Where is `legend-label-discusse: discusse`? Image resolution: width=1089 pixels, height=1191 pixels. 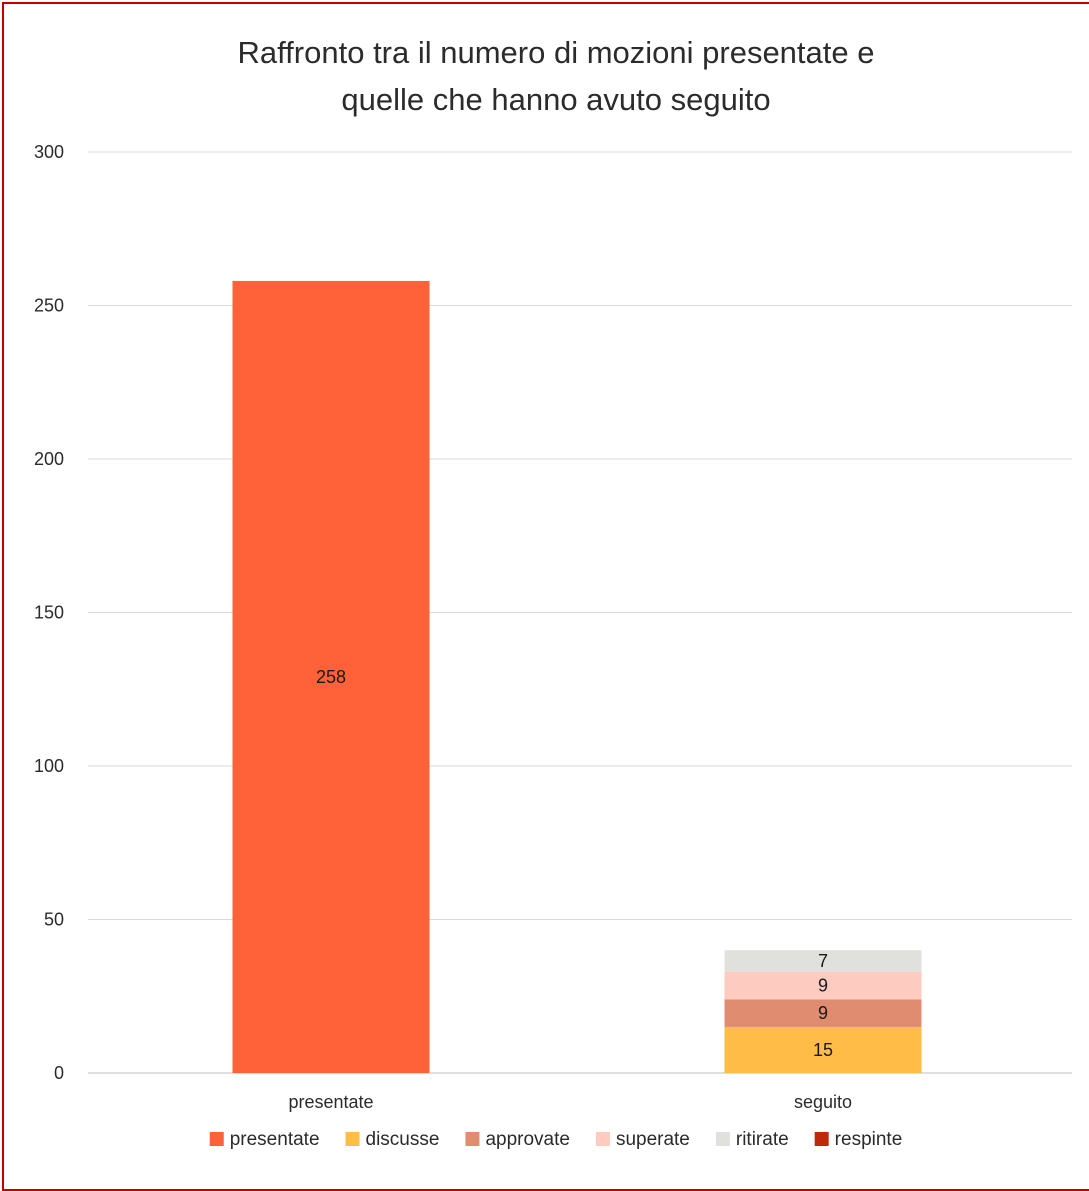
legend-label-discusse: discusse is located at coordinates (403, 1139).